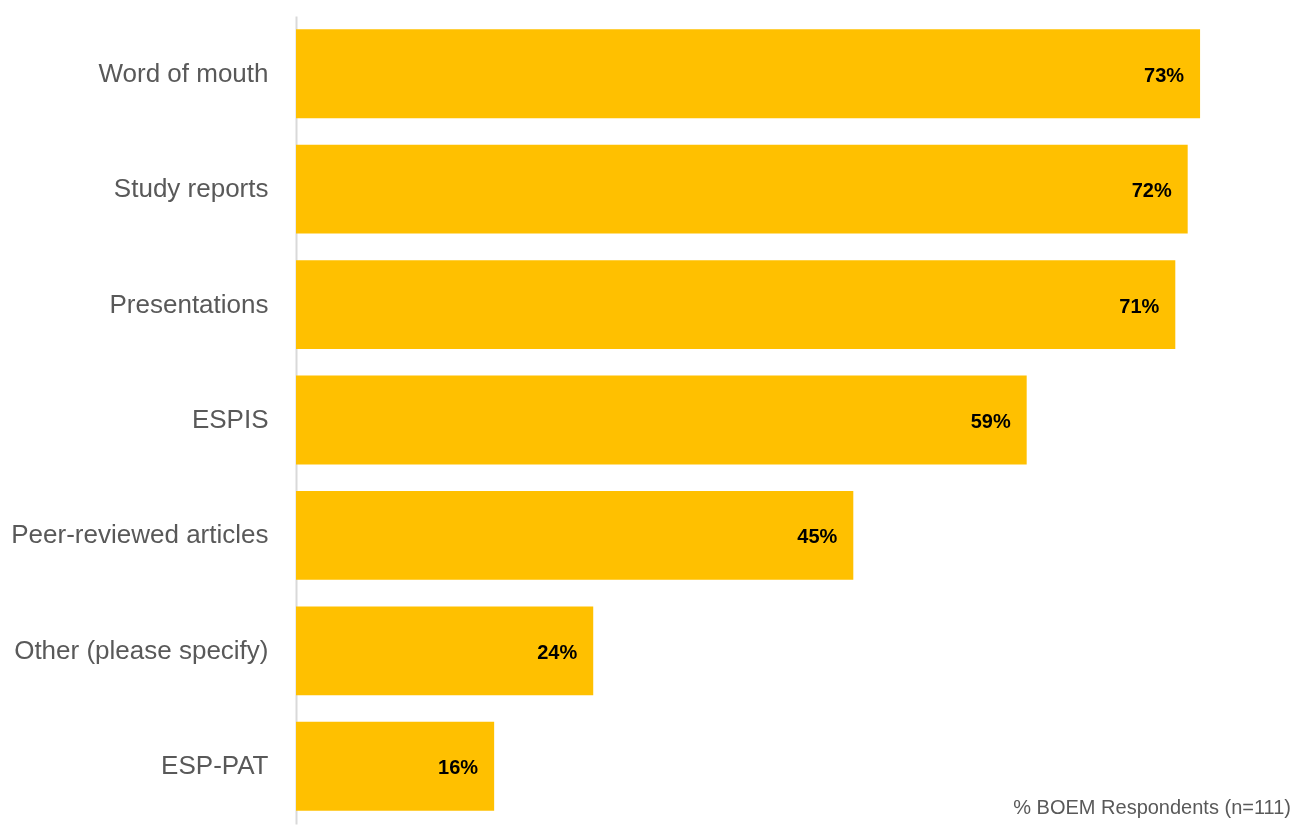 The image size is (1305, 838). What do you see at coordinates (215, 765) in the screenshot?
I see `y-tick-label: ESP-PAT` at bounding box center [215, 765].